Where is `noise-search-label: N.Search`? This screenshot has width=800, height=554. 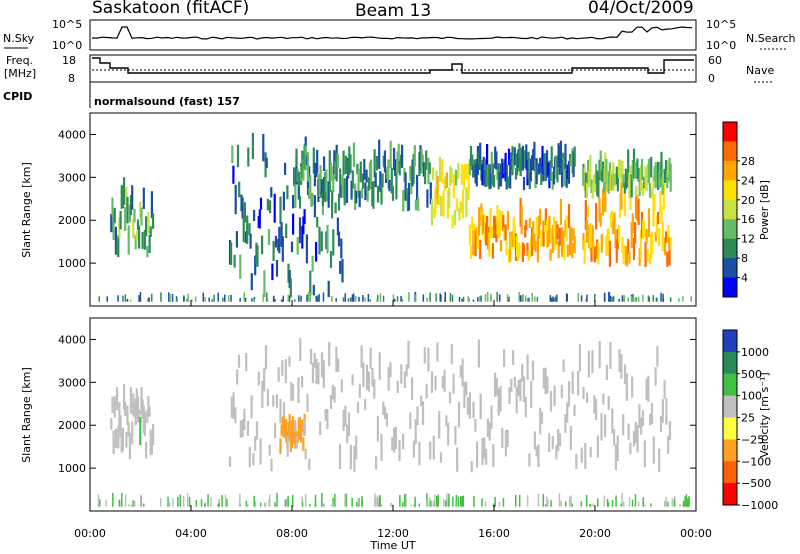 noise-search-label: N.Search is located at coordinates (771, 38).